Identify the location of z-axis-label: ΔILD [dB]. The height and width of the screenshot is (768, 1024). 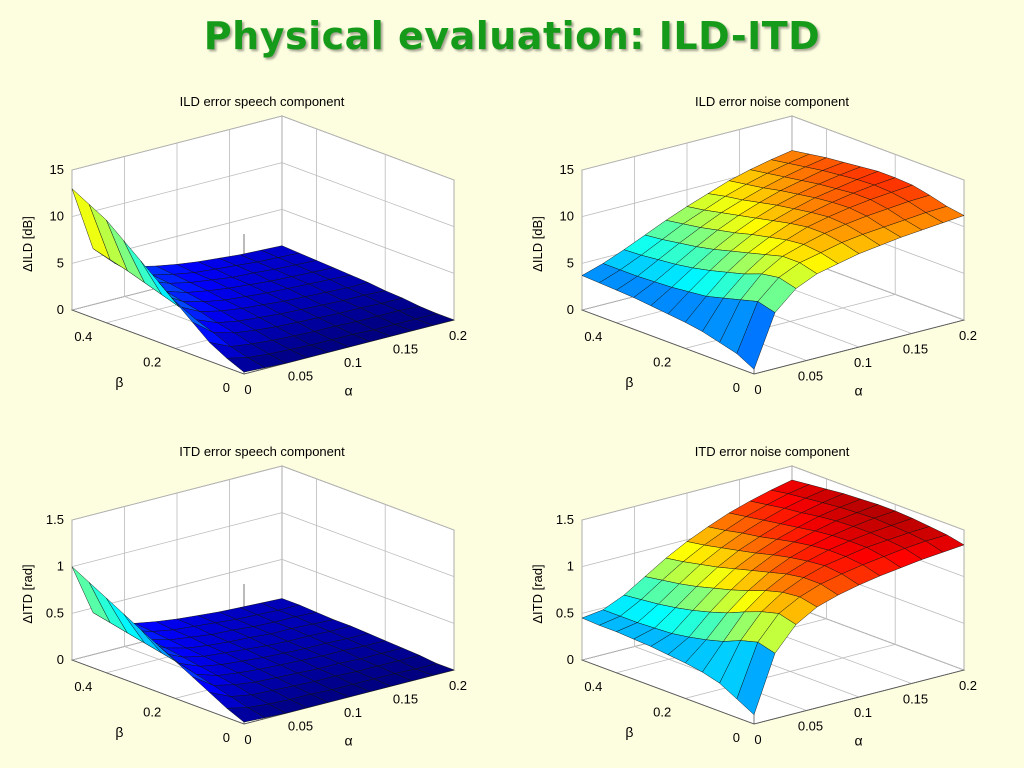
(537, 244).